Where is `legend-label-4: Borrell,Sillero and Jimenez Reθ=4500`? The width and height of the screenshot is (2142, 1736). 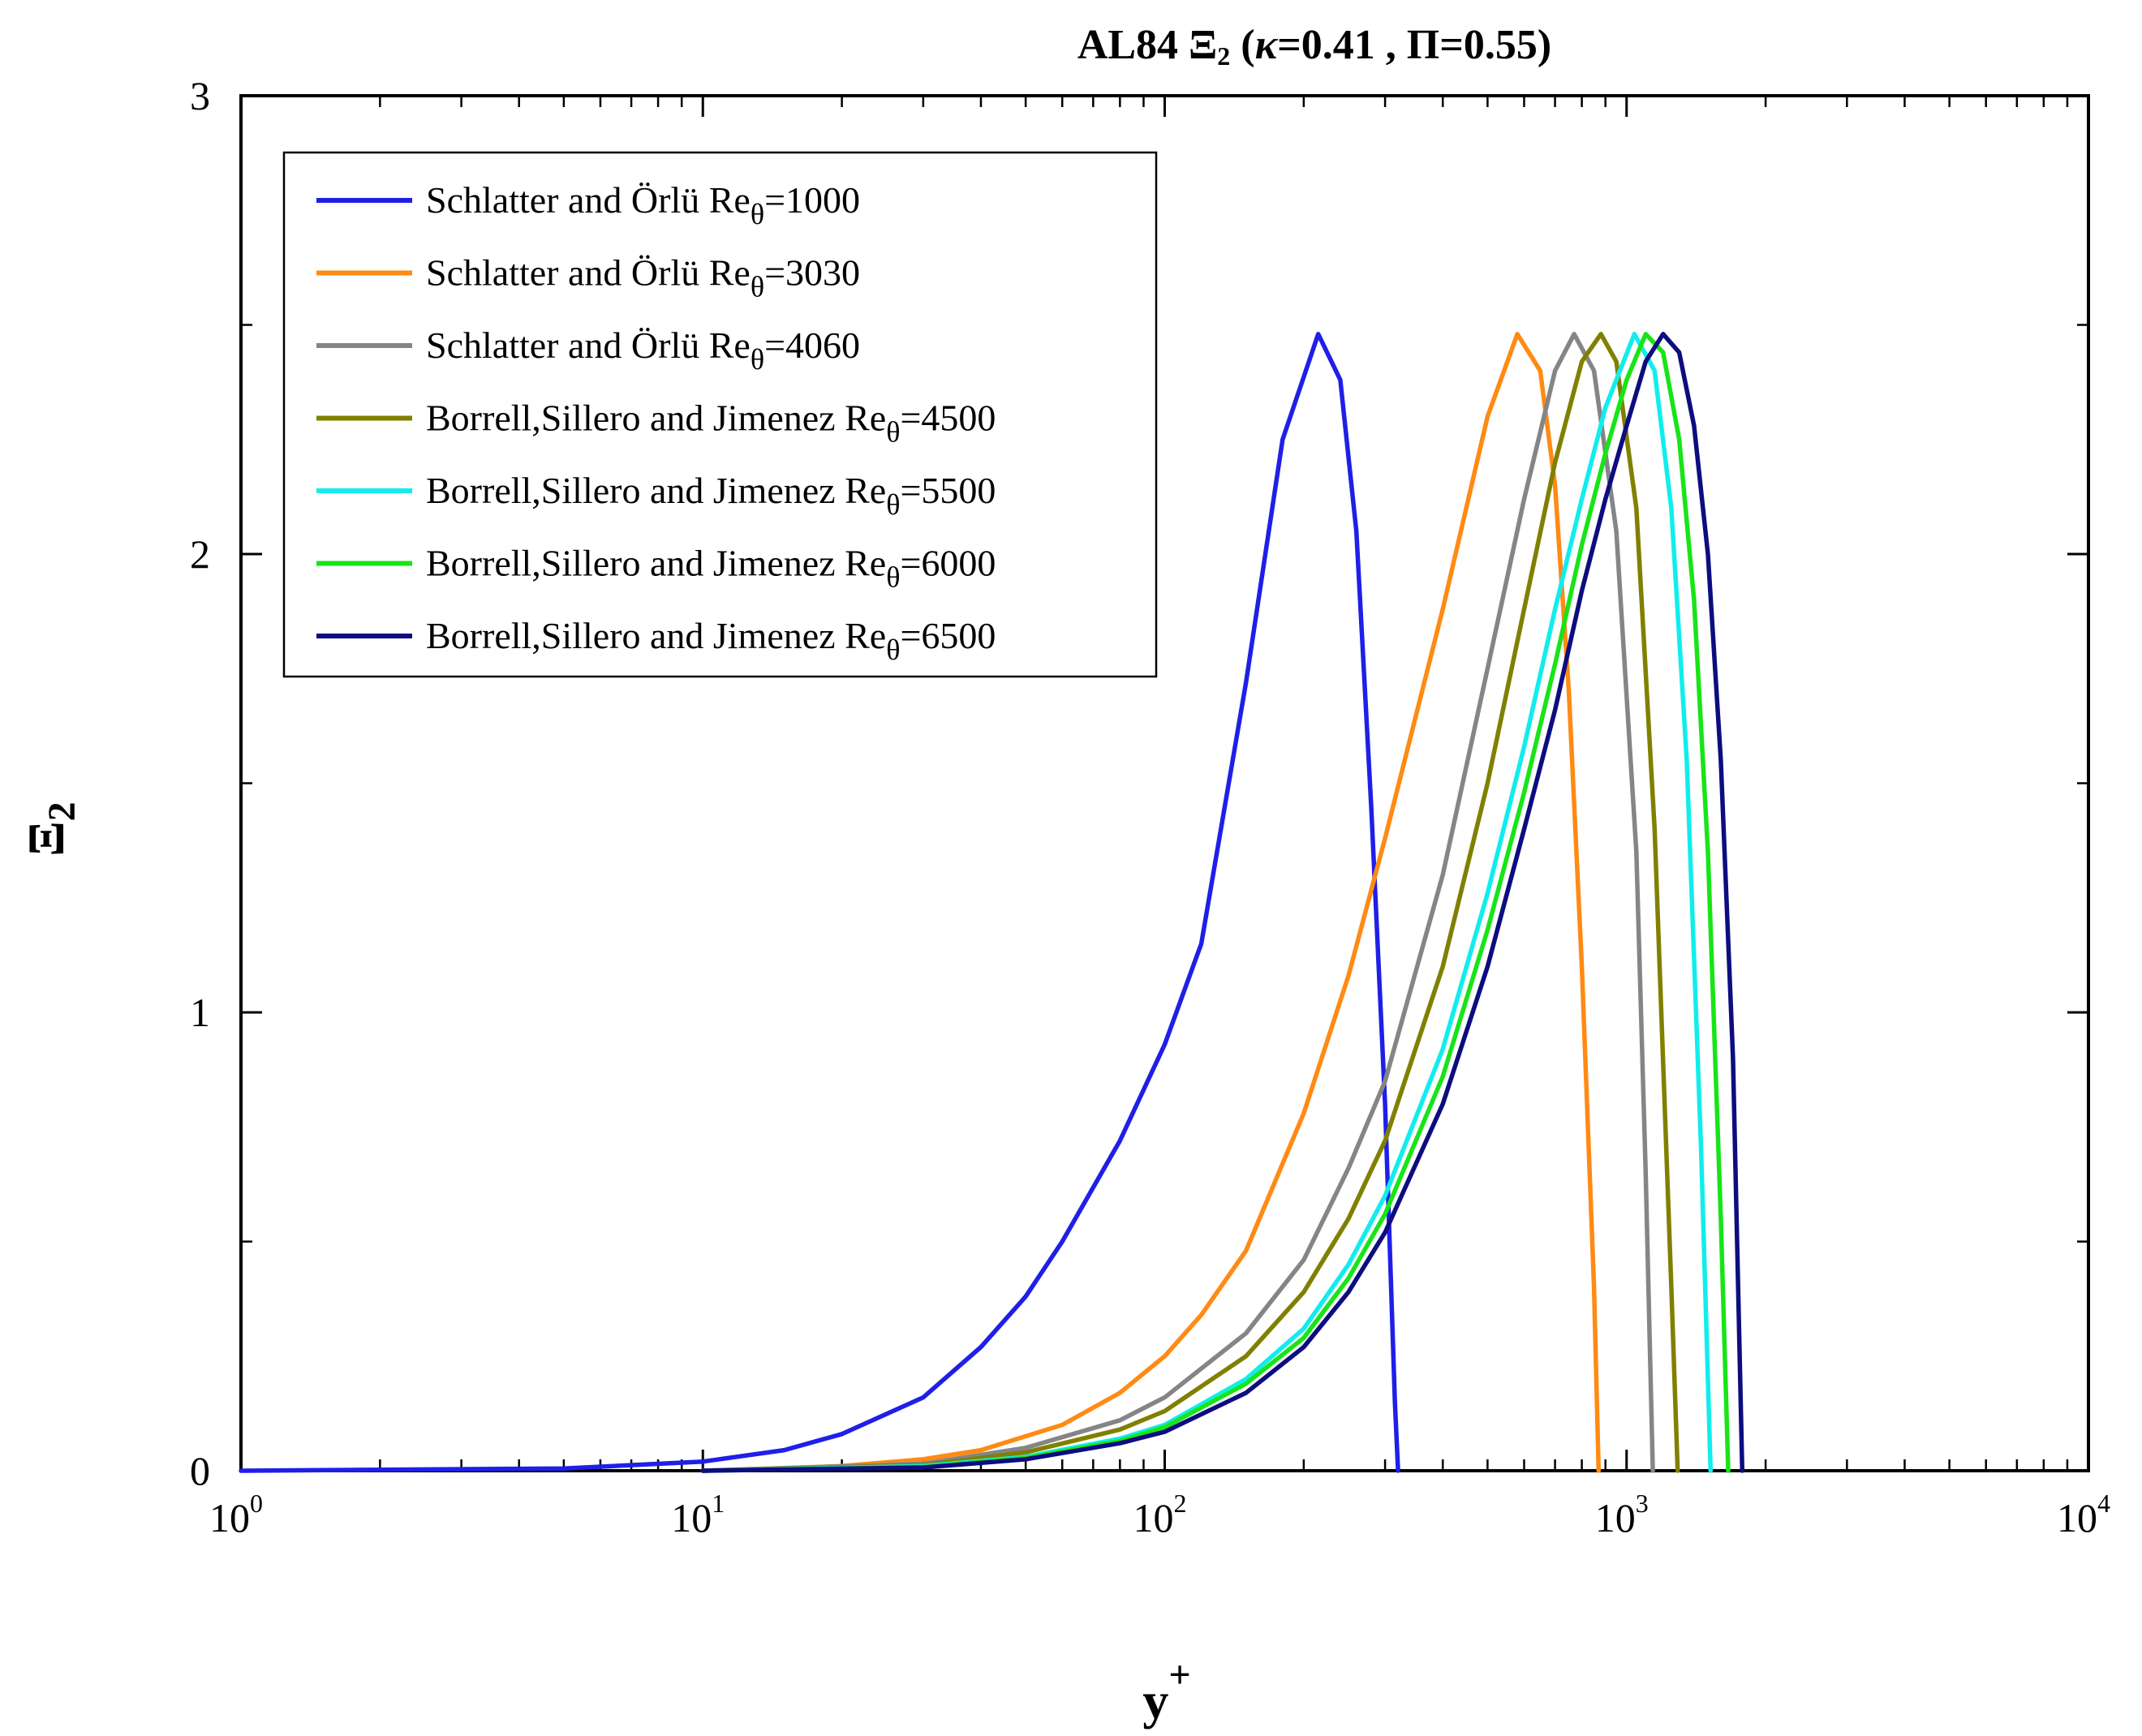 legend-label-4: Borrell,Sillero and Jimenez Reθ=4500 is located at coordinates (711, 423).